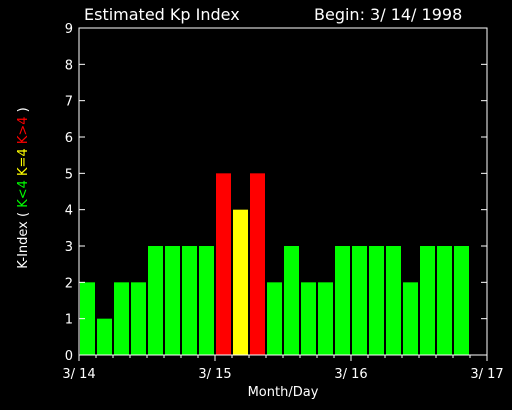 The image size is (512, 410). Describe the element at coordinates (69, 283) in the screenshot. I see `y-tick-label: 2` at that location.